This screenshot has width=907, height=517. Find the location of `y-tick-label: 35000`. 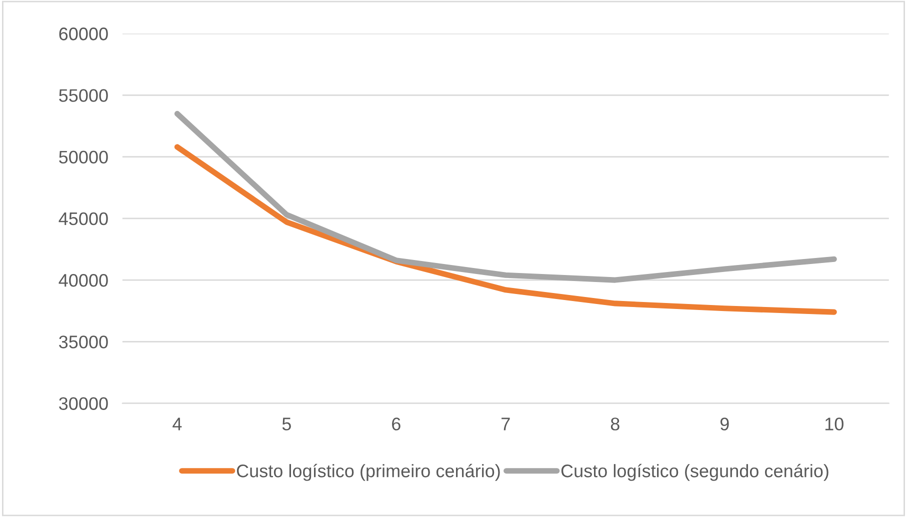

y-tick-label: 35000 is located at coordinates (83, 342).